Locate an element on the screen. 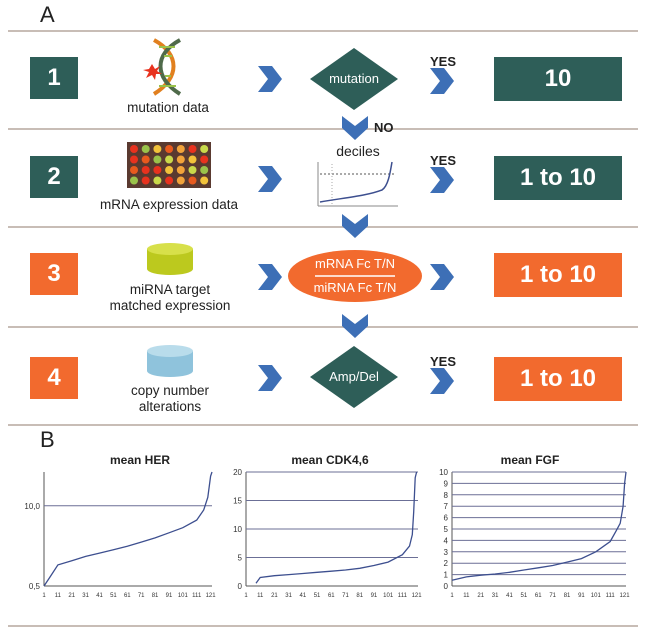  alterations-label: alterations is located at coordinates (170, 406).